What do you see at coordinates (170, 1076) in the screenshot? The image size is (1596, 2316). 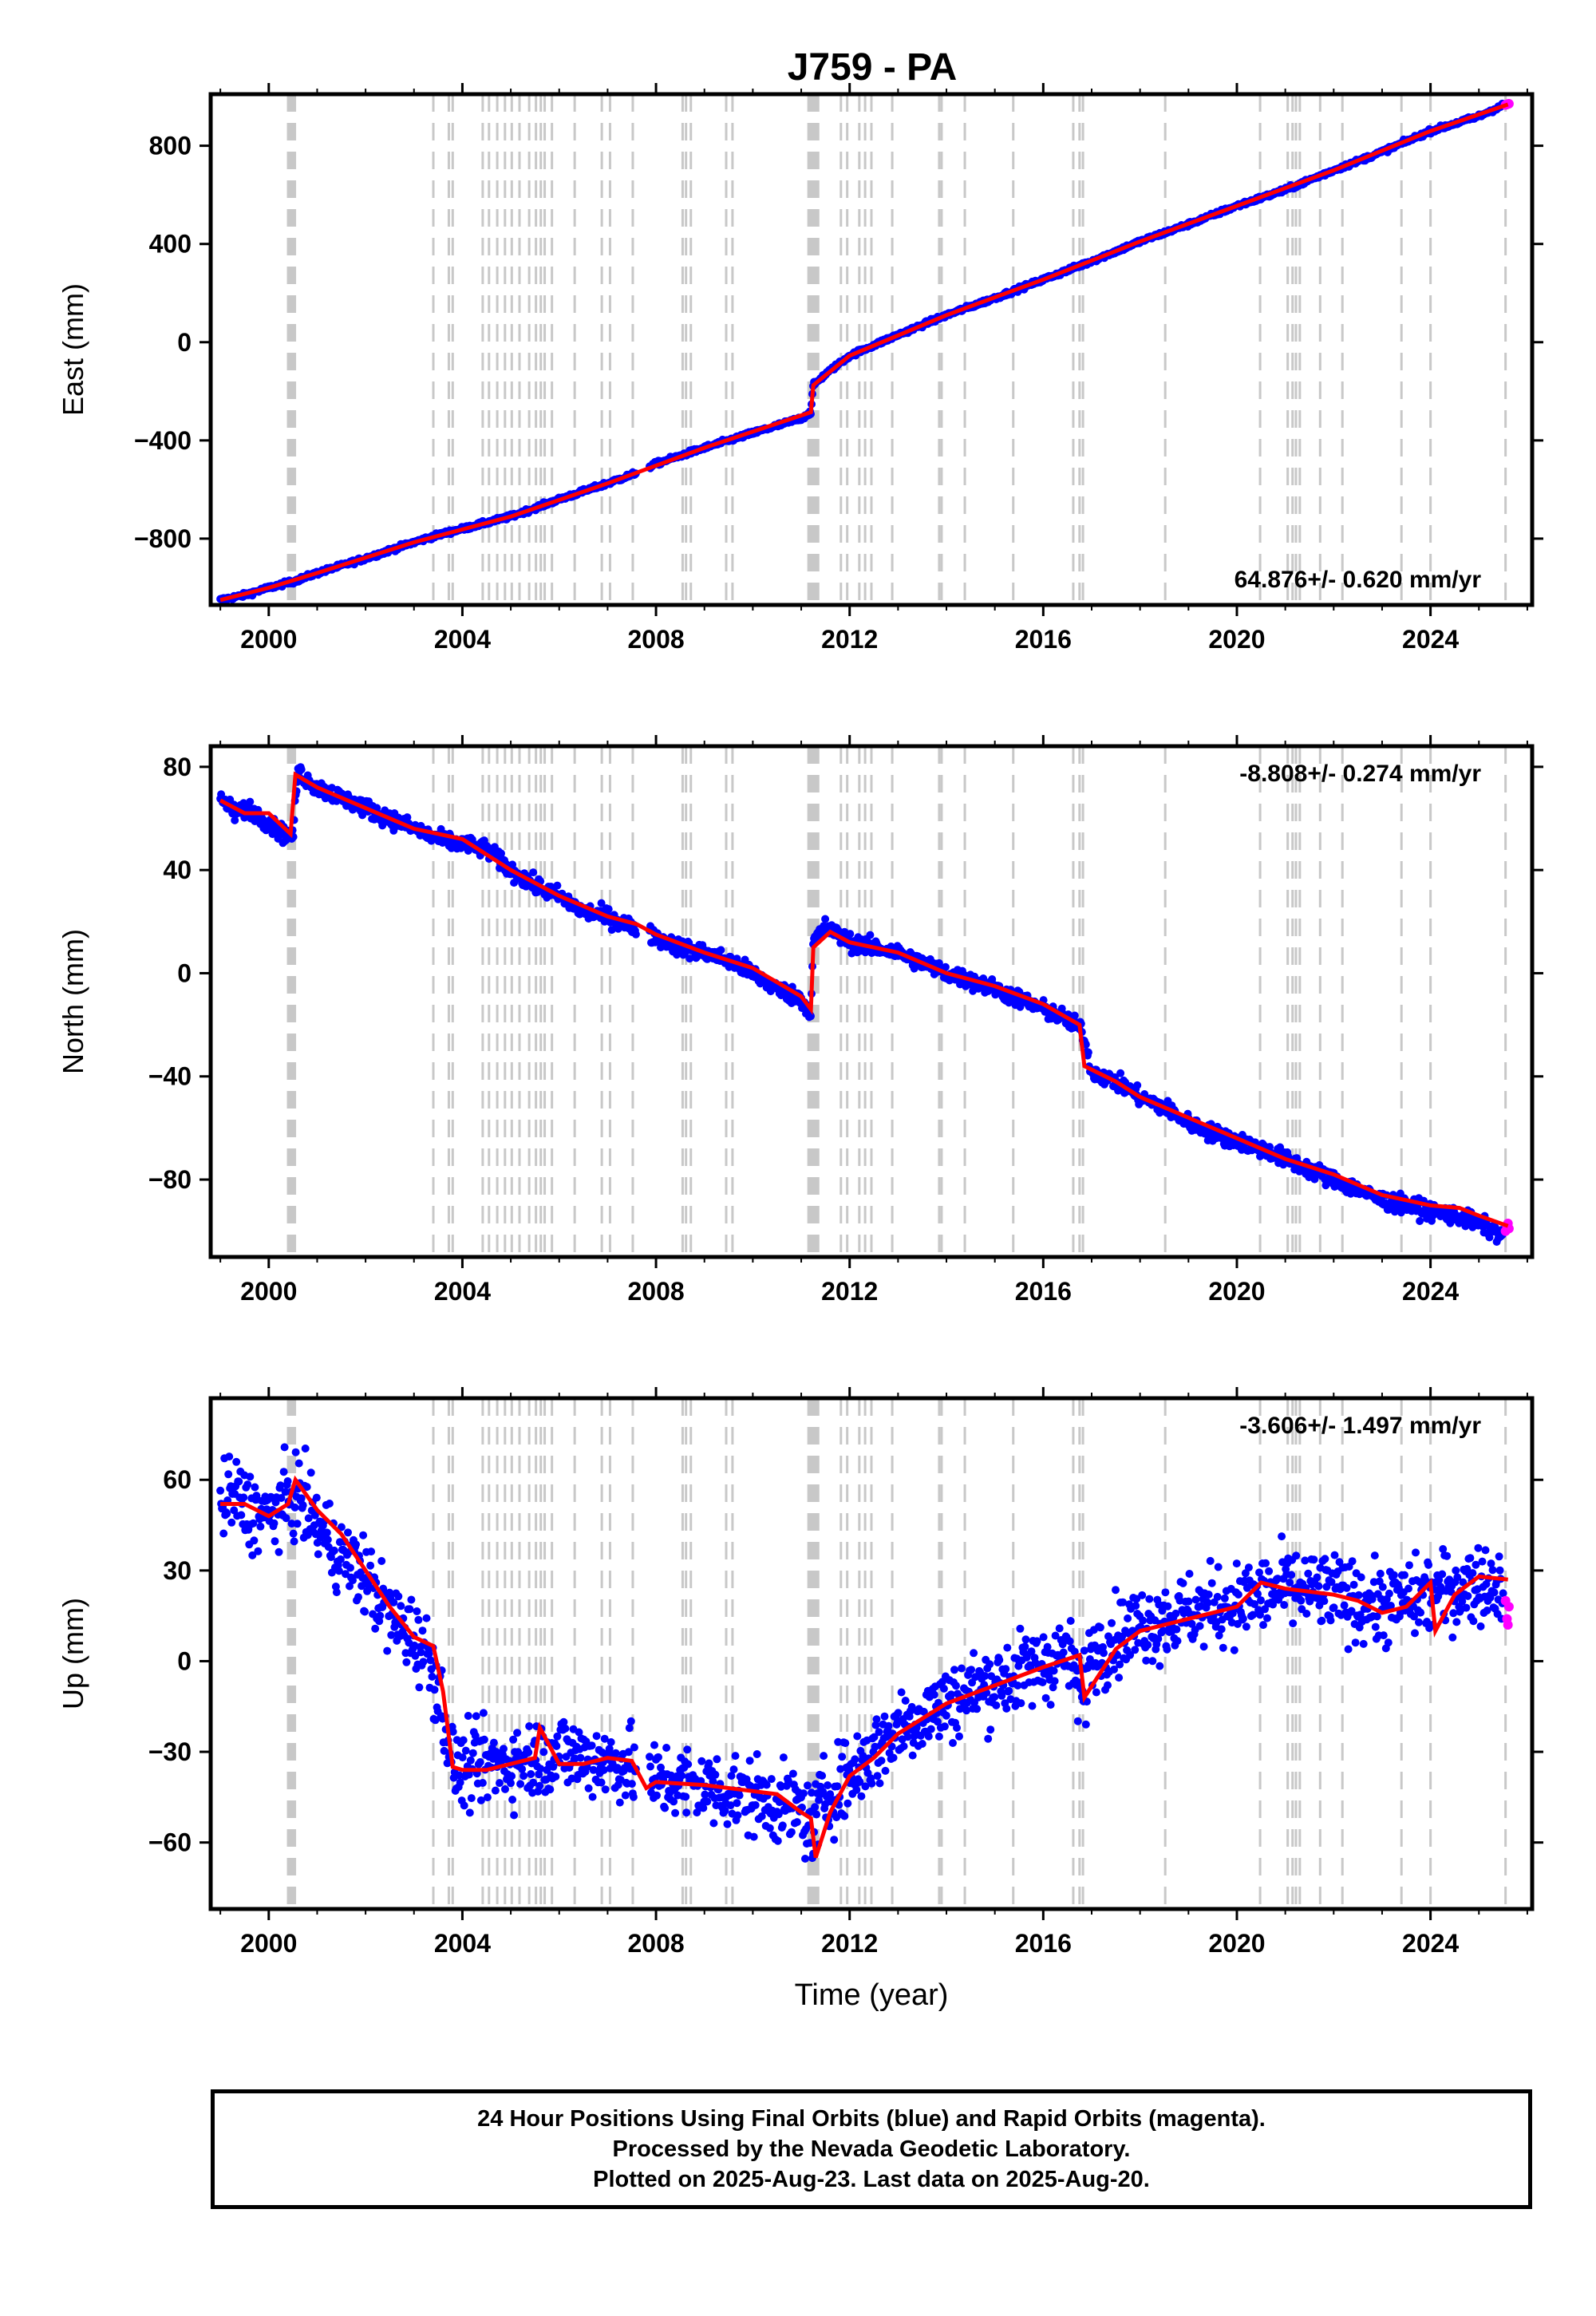 I see `y-tick-label: −40` at bounding box center [170, 1076].